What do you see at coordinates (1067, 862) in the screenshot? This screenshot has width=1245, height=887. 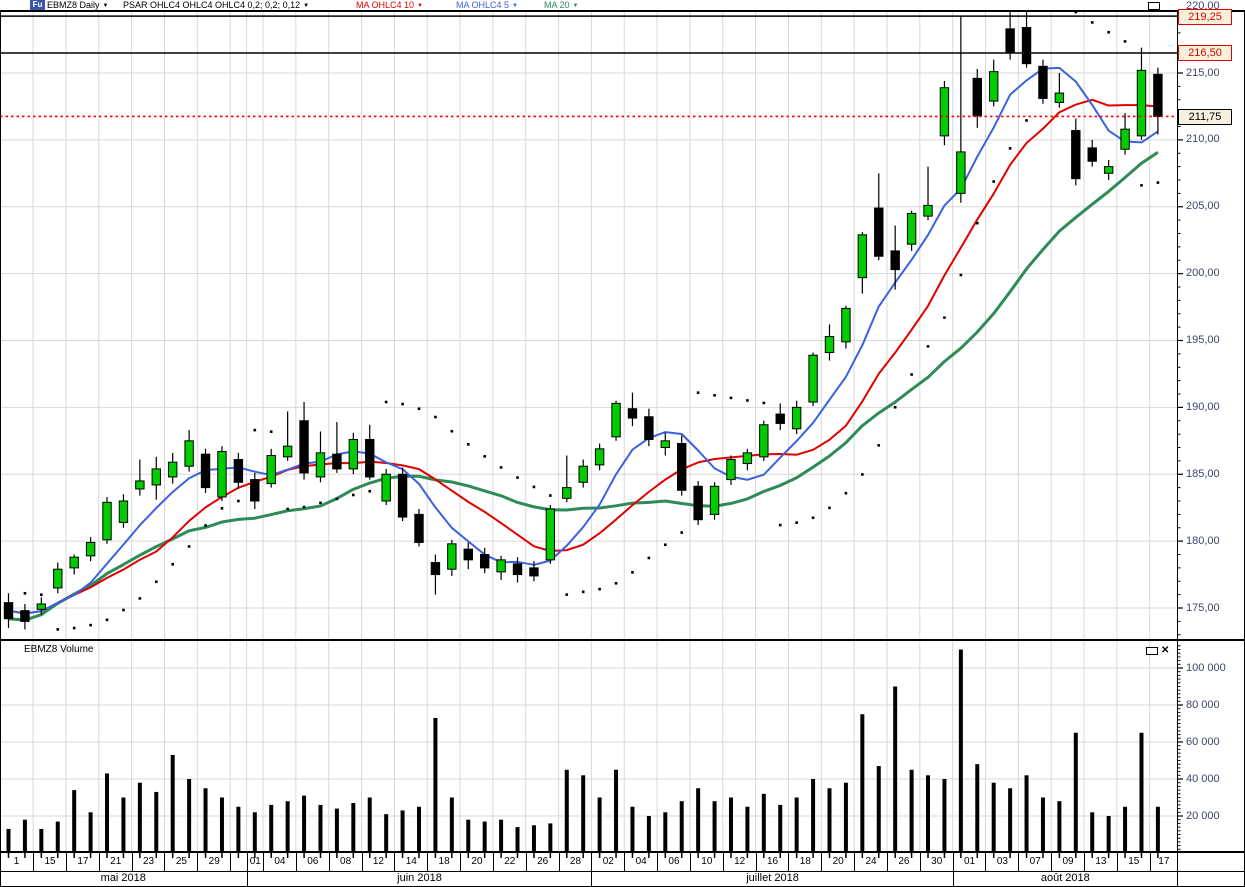 I see `day-cell: 09` at bounding box center [1067, 862].